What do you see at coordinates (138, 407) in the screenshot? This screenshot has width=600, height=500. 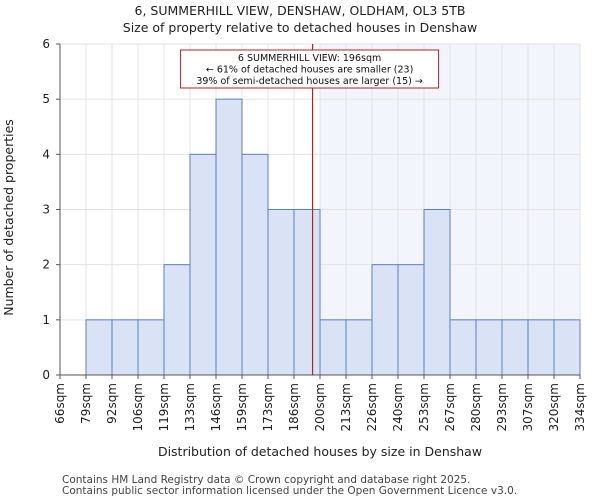 I see `x-tick-label: 106sqm` at bounding box center [138, 407].